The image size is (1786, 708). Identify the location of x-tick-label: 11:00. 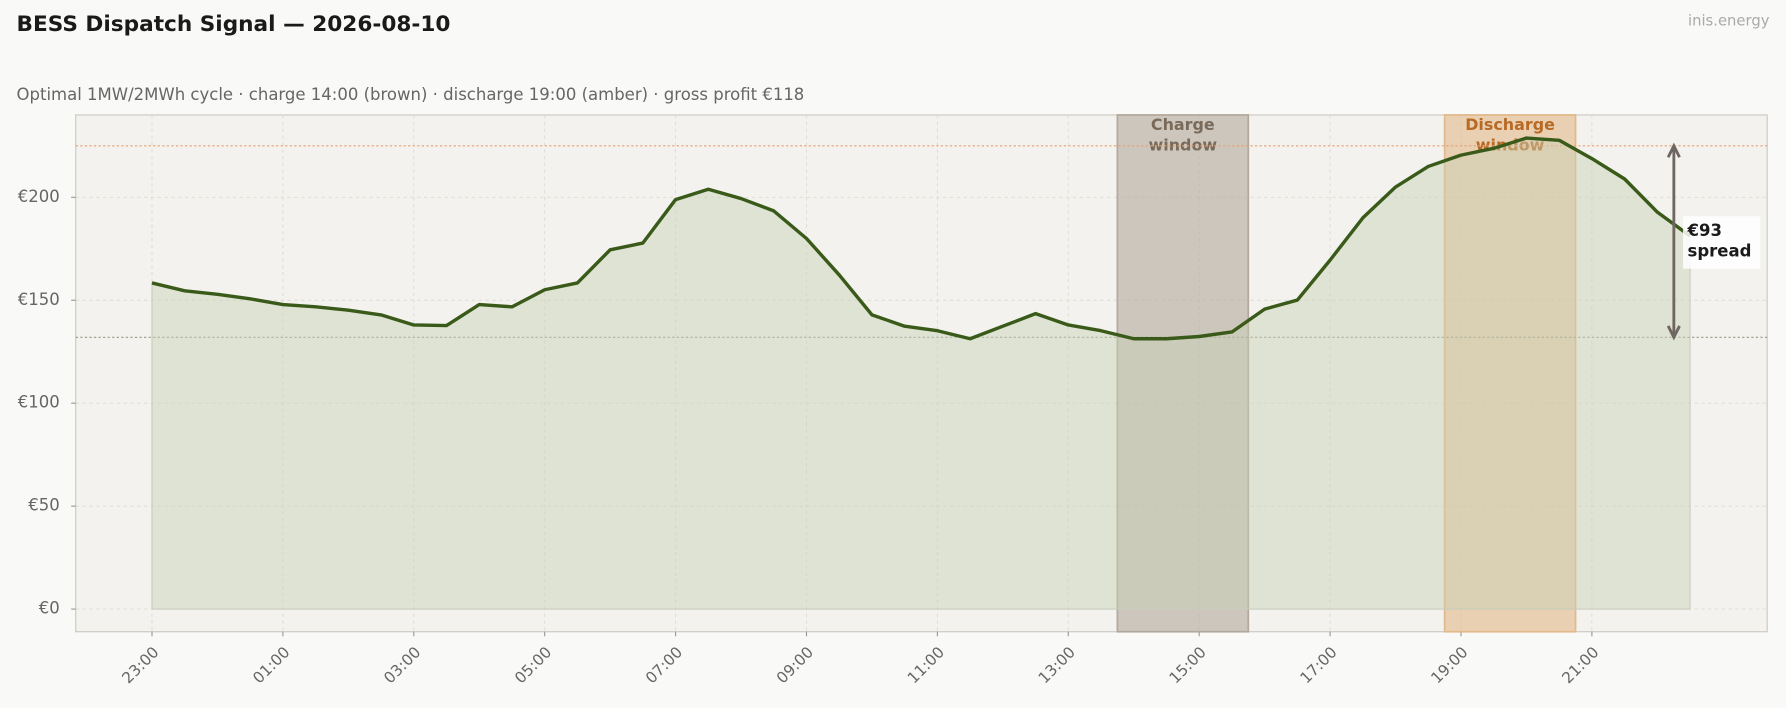
(926, 665).